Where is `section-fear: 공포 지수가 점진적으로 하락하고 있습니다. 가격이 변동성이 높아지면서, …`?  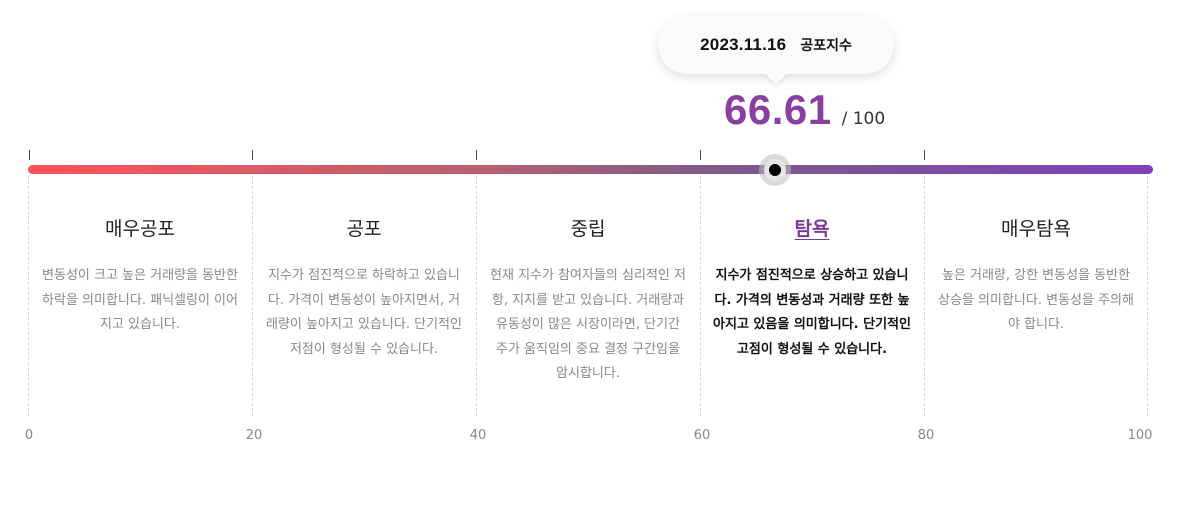 section-fear: 공포 지수가 점진적으로 하락하고 있습니다. 가격이 변동성이 높아지면서, … is located at coordinates (364, 288).